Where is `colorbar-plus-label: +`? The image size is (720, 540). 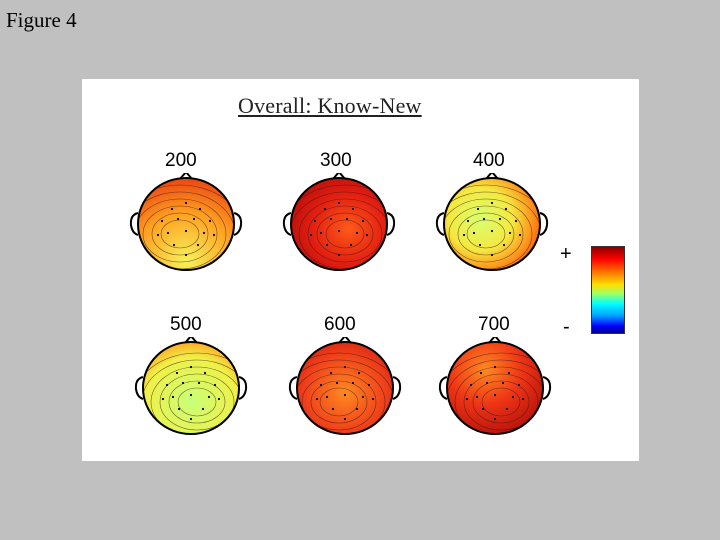
colorbar-plus-label: + is located at coordinates (566, 254).